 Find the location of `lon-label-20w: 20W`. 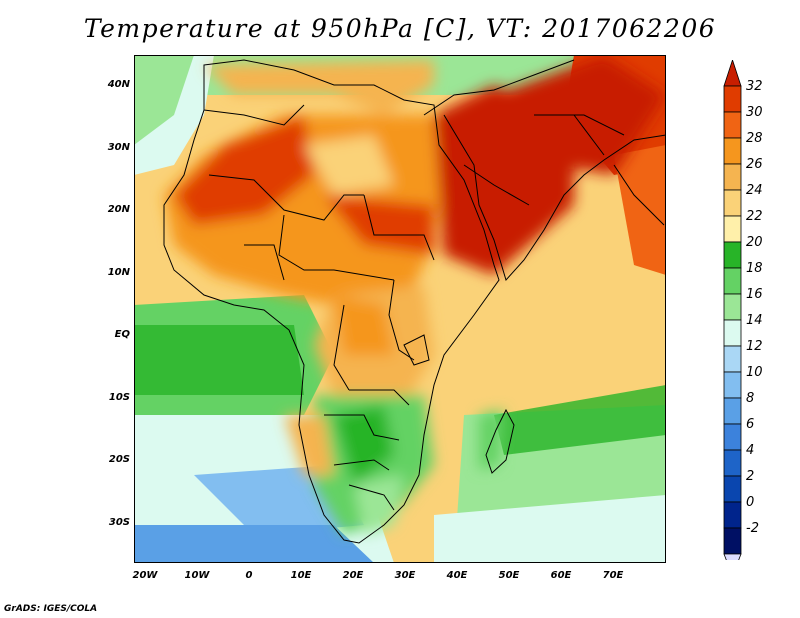

lon-label-20w: 20W is located at coordinates (146, 575).